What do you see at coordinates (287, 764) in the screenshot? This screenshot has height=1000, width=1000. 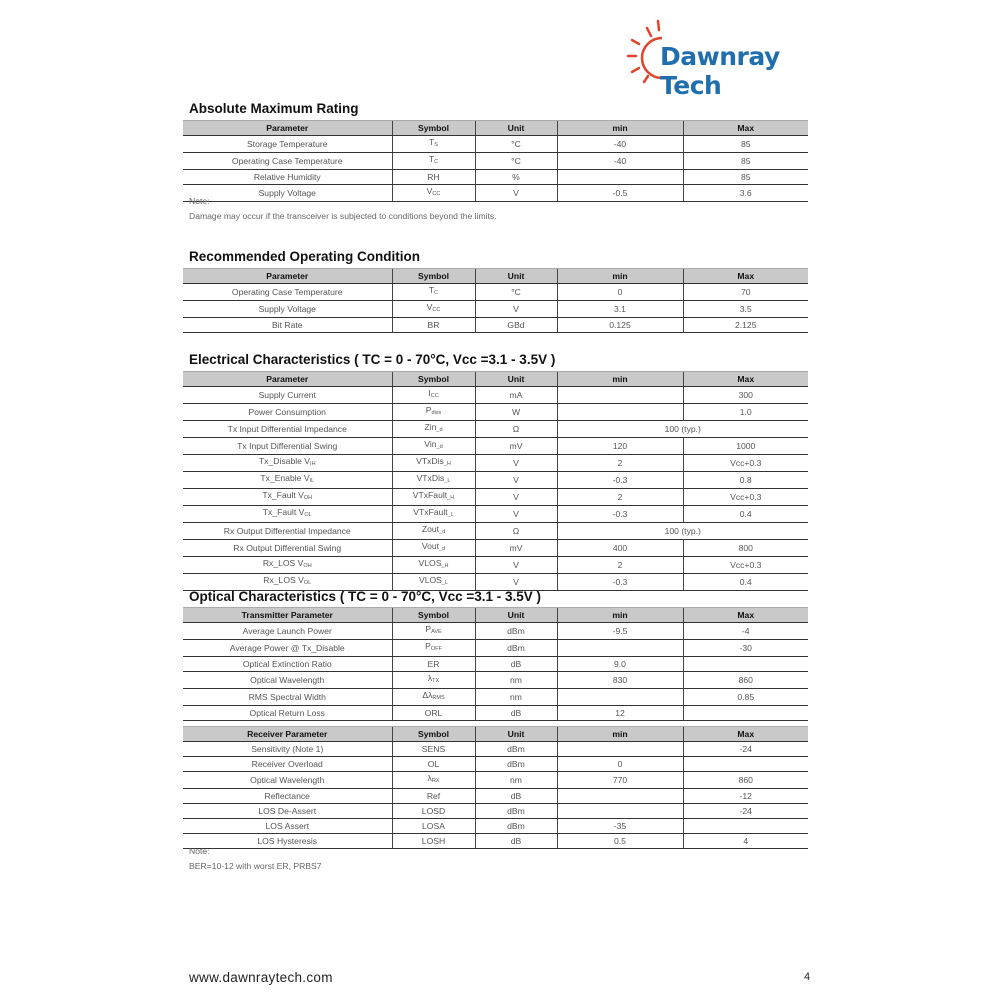 I see `table-cell: Receiver Overload` at bounding box center [287, 764].